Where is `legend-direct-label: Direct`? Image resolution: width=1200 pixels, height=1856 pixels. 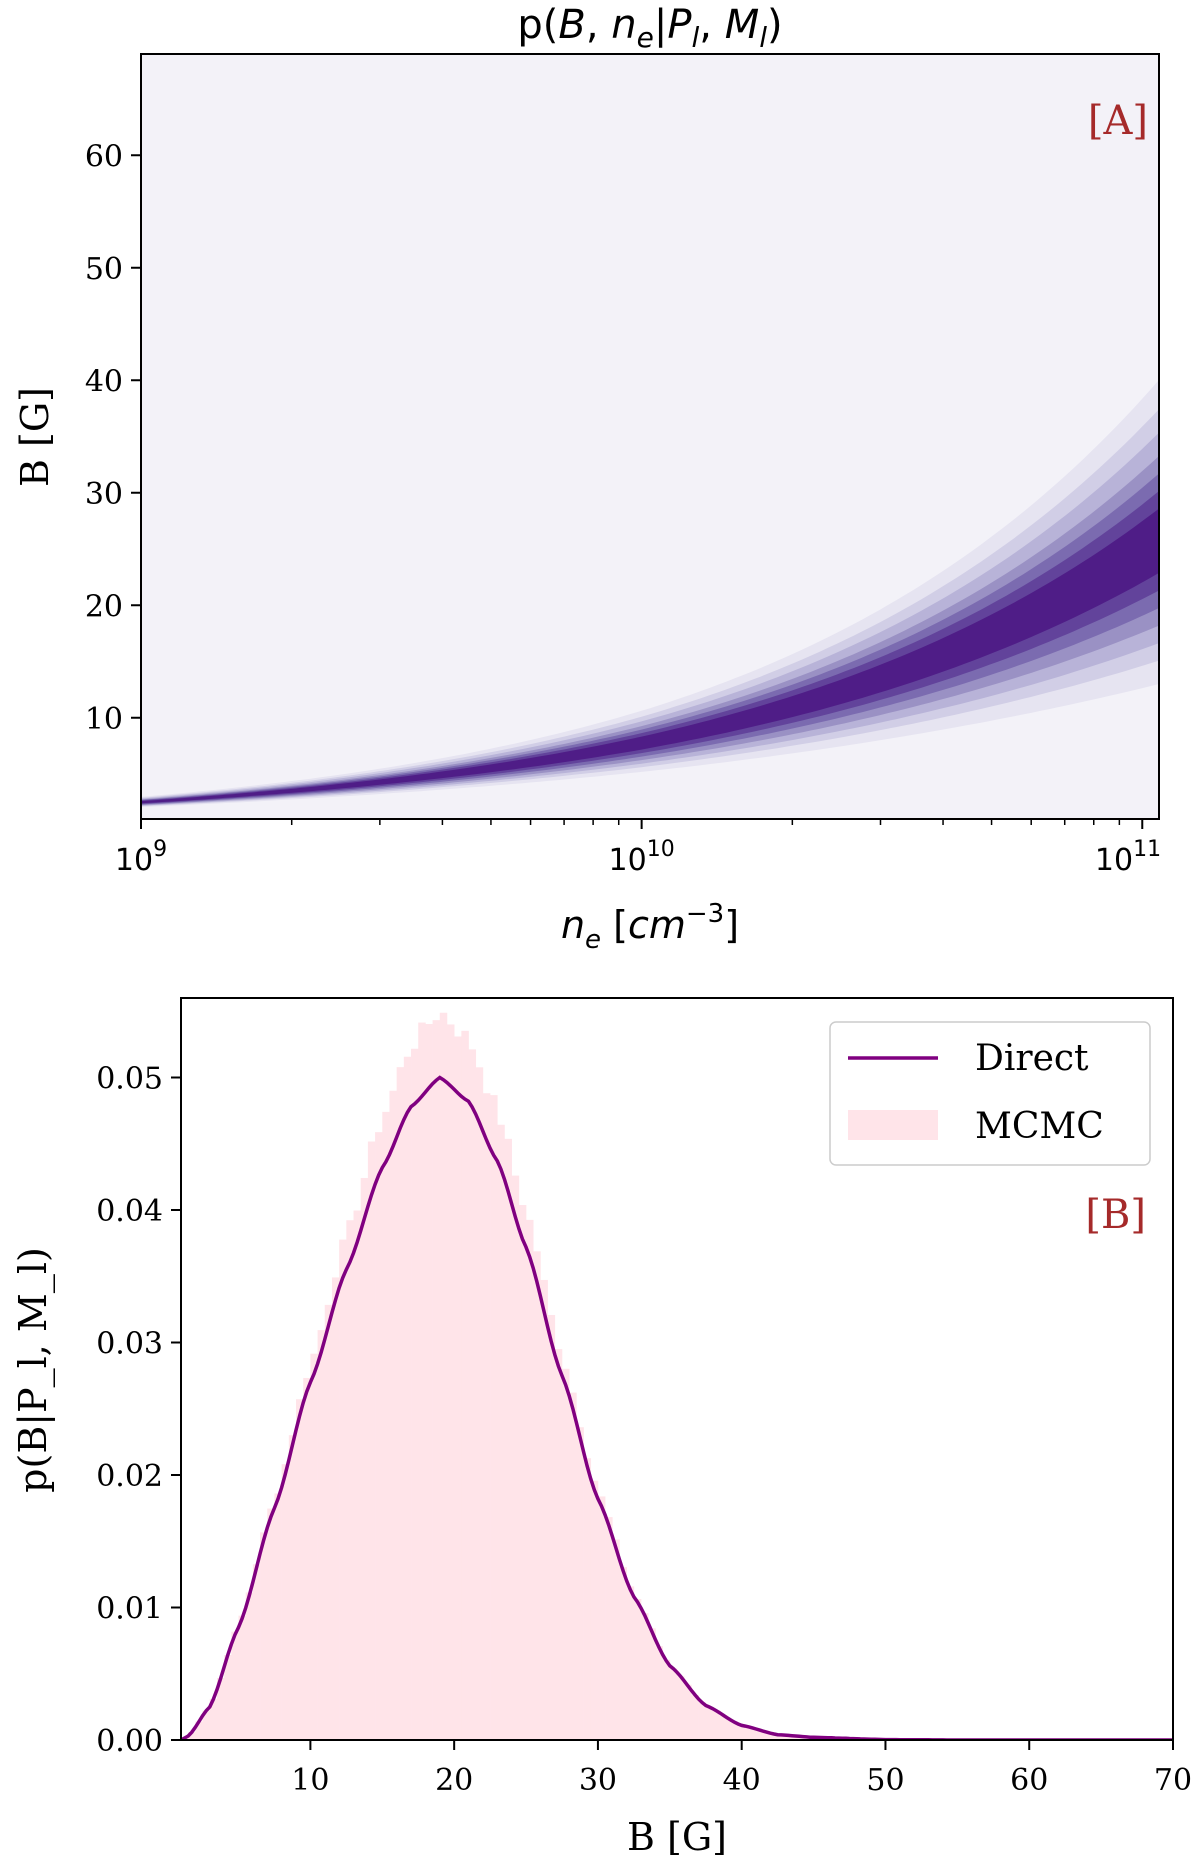
legend-direct-label: Direct is located at coordinates (1032, 1058).